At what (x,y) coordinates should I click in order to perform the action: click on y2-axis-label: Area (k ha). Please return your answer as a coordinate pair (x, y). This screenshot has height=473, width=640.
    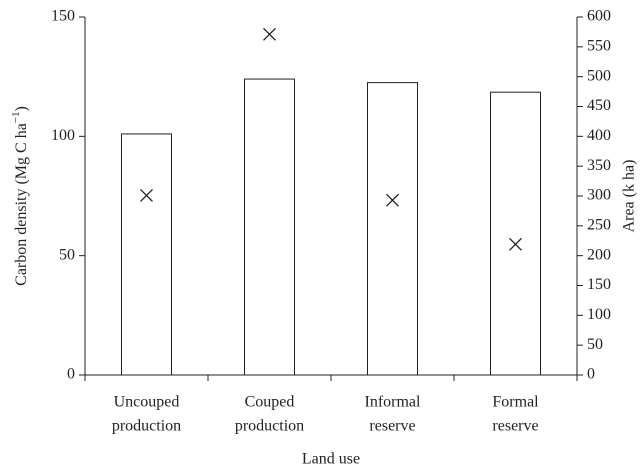
    Looking at the image, I should click on (629, 196).